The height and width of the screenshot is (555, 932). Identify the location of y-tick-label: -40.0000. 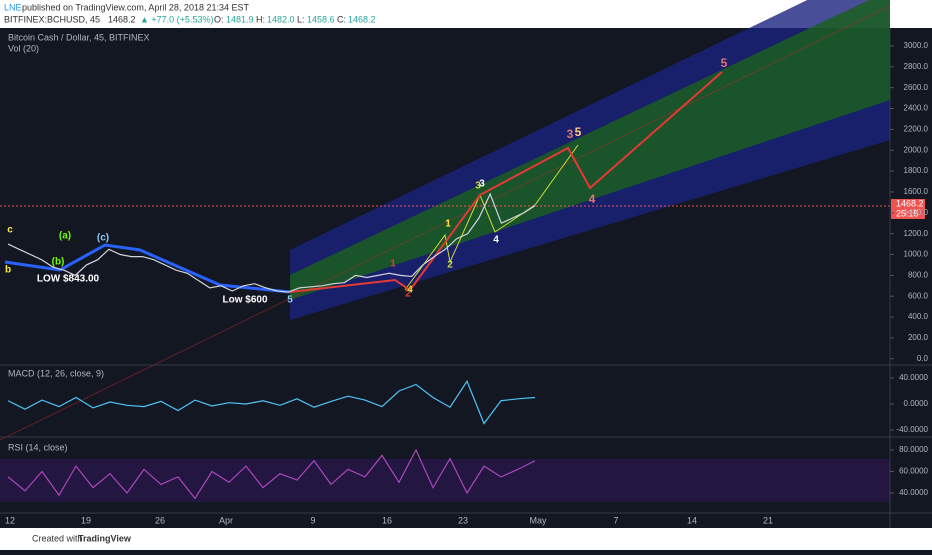
(912, 429).